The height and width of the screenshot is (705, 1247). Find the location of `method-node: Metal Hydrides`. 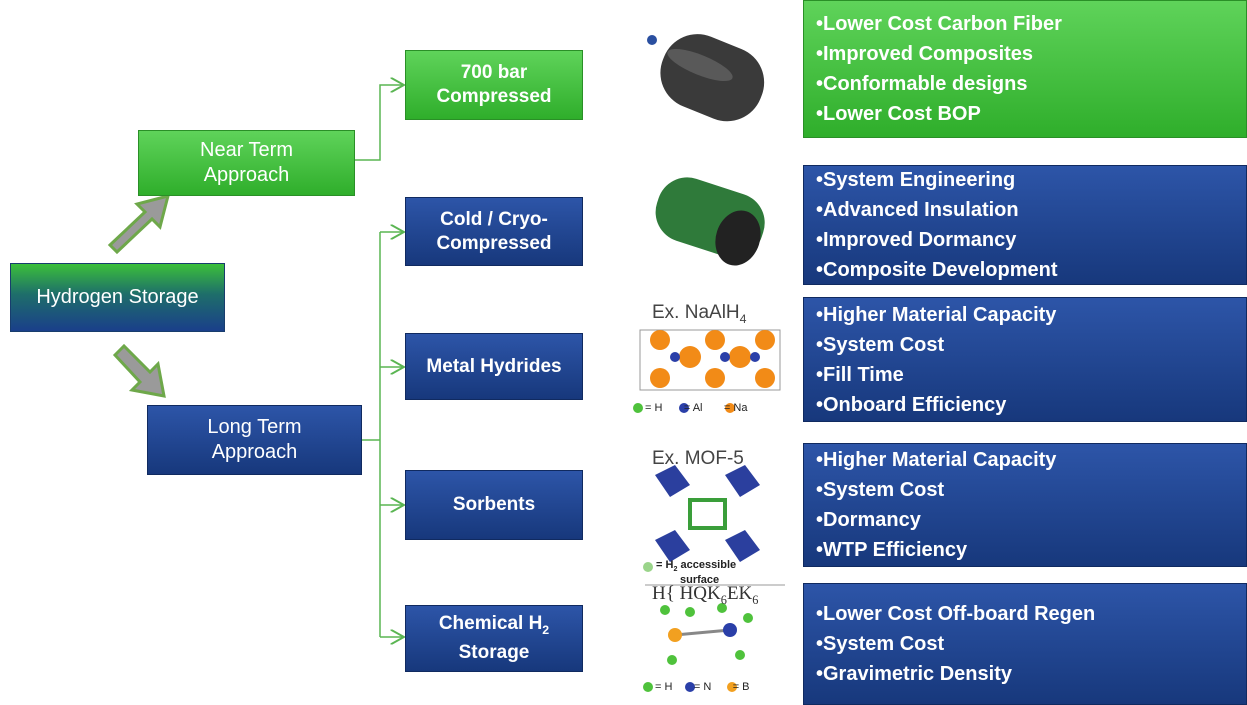

method-node: Metal Hydrides is located at coordinates (494, 366).